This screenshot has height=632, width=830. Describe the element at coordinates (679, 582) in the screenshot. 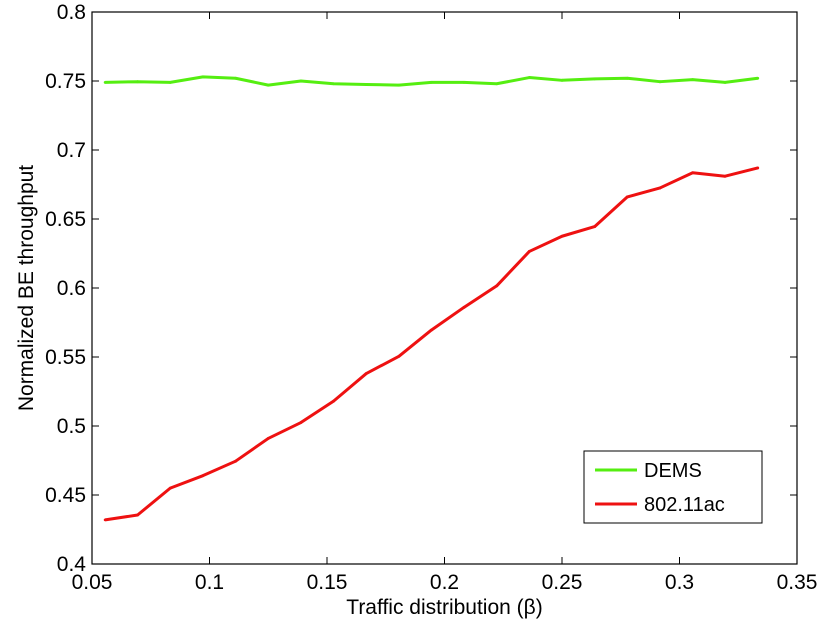

I see `x-tick-label: 0.3` at that location.